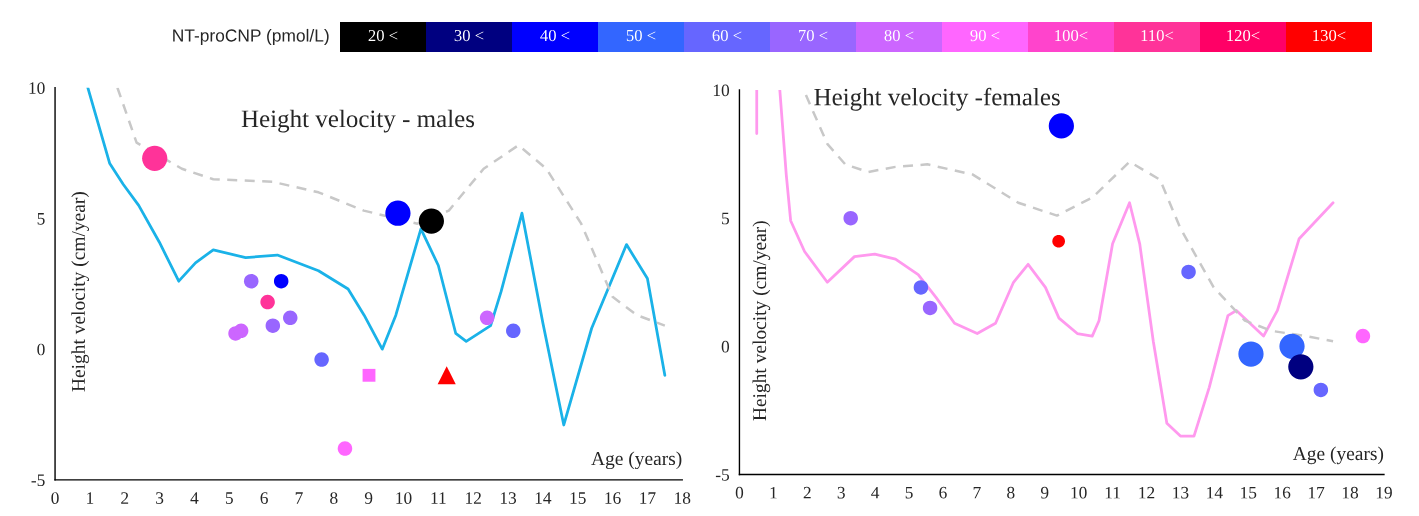 The width and height of the screenshot is (1419, 516). Describe the element at coordinates (383, 35) in the screenshot. I see `category-label: 20 <` at that location.